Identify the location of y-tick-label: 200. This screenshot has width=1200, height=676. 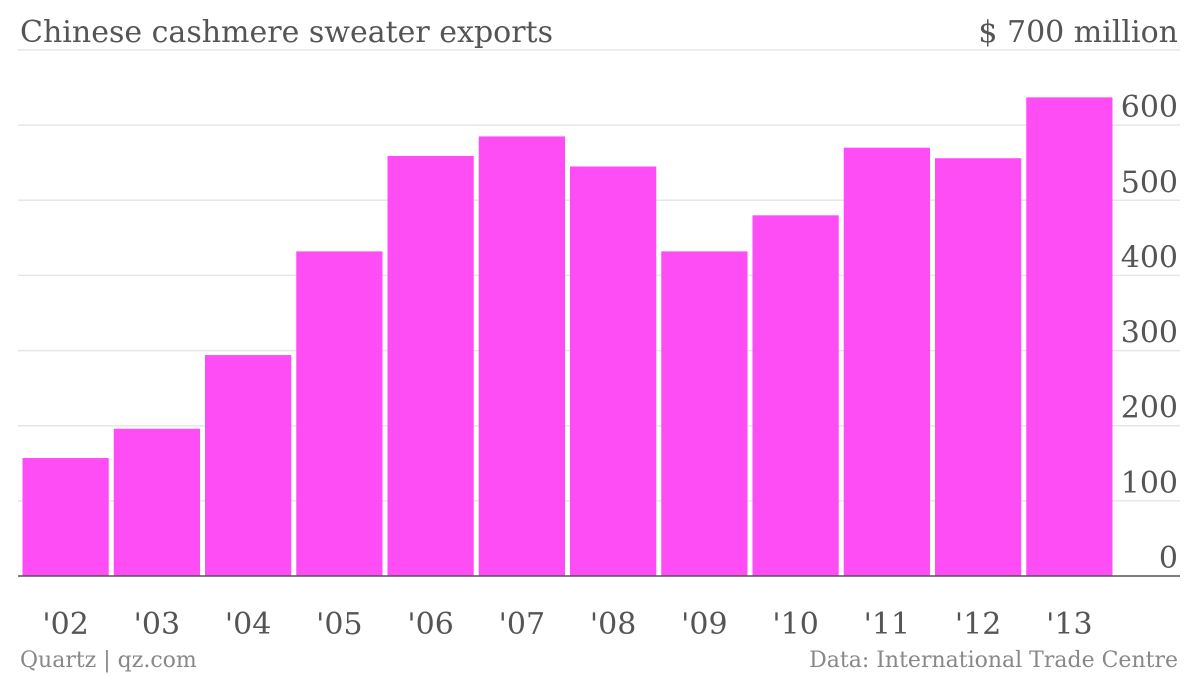
(1149, 408).